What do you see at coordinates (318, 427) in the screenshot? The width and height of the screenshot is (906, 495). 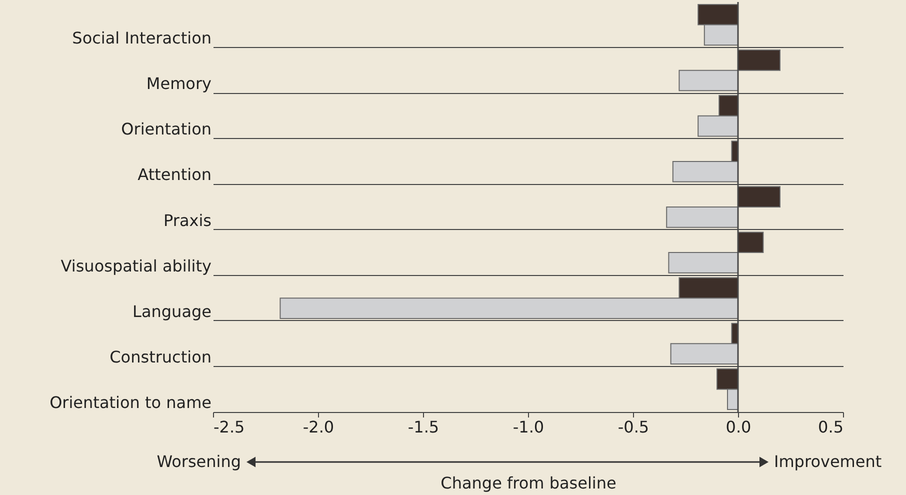 I see `x-tick-label: -2.0` at bounding box center [318, 427].